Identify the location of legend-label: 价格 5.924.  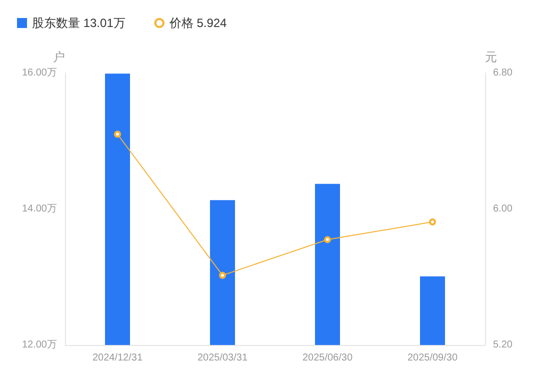
(198, 23).